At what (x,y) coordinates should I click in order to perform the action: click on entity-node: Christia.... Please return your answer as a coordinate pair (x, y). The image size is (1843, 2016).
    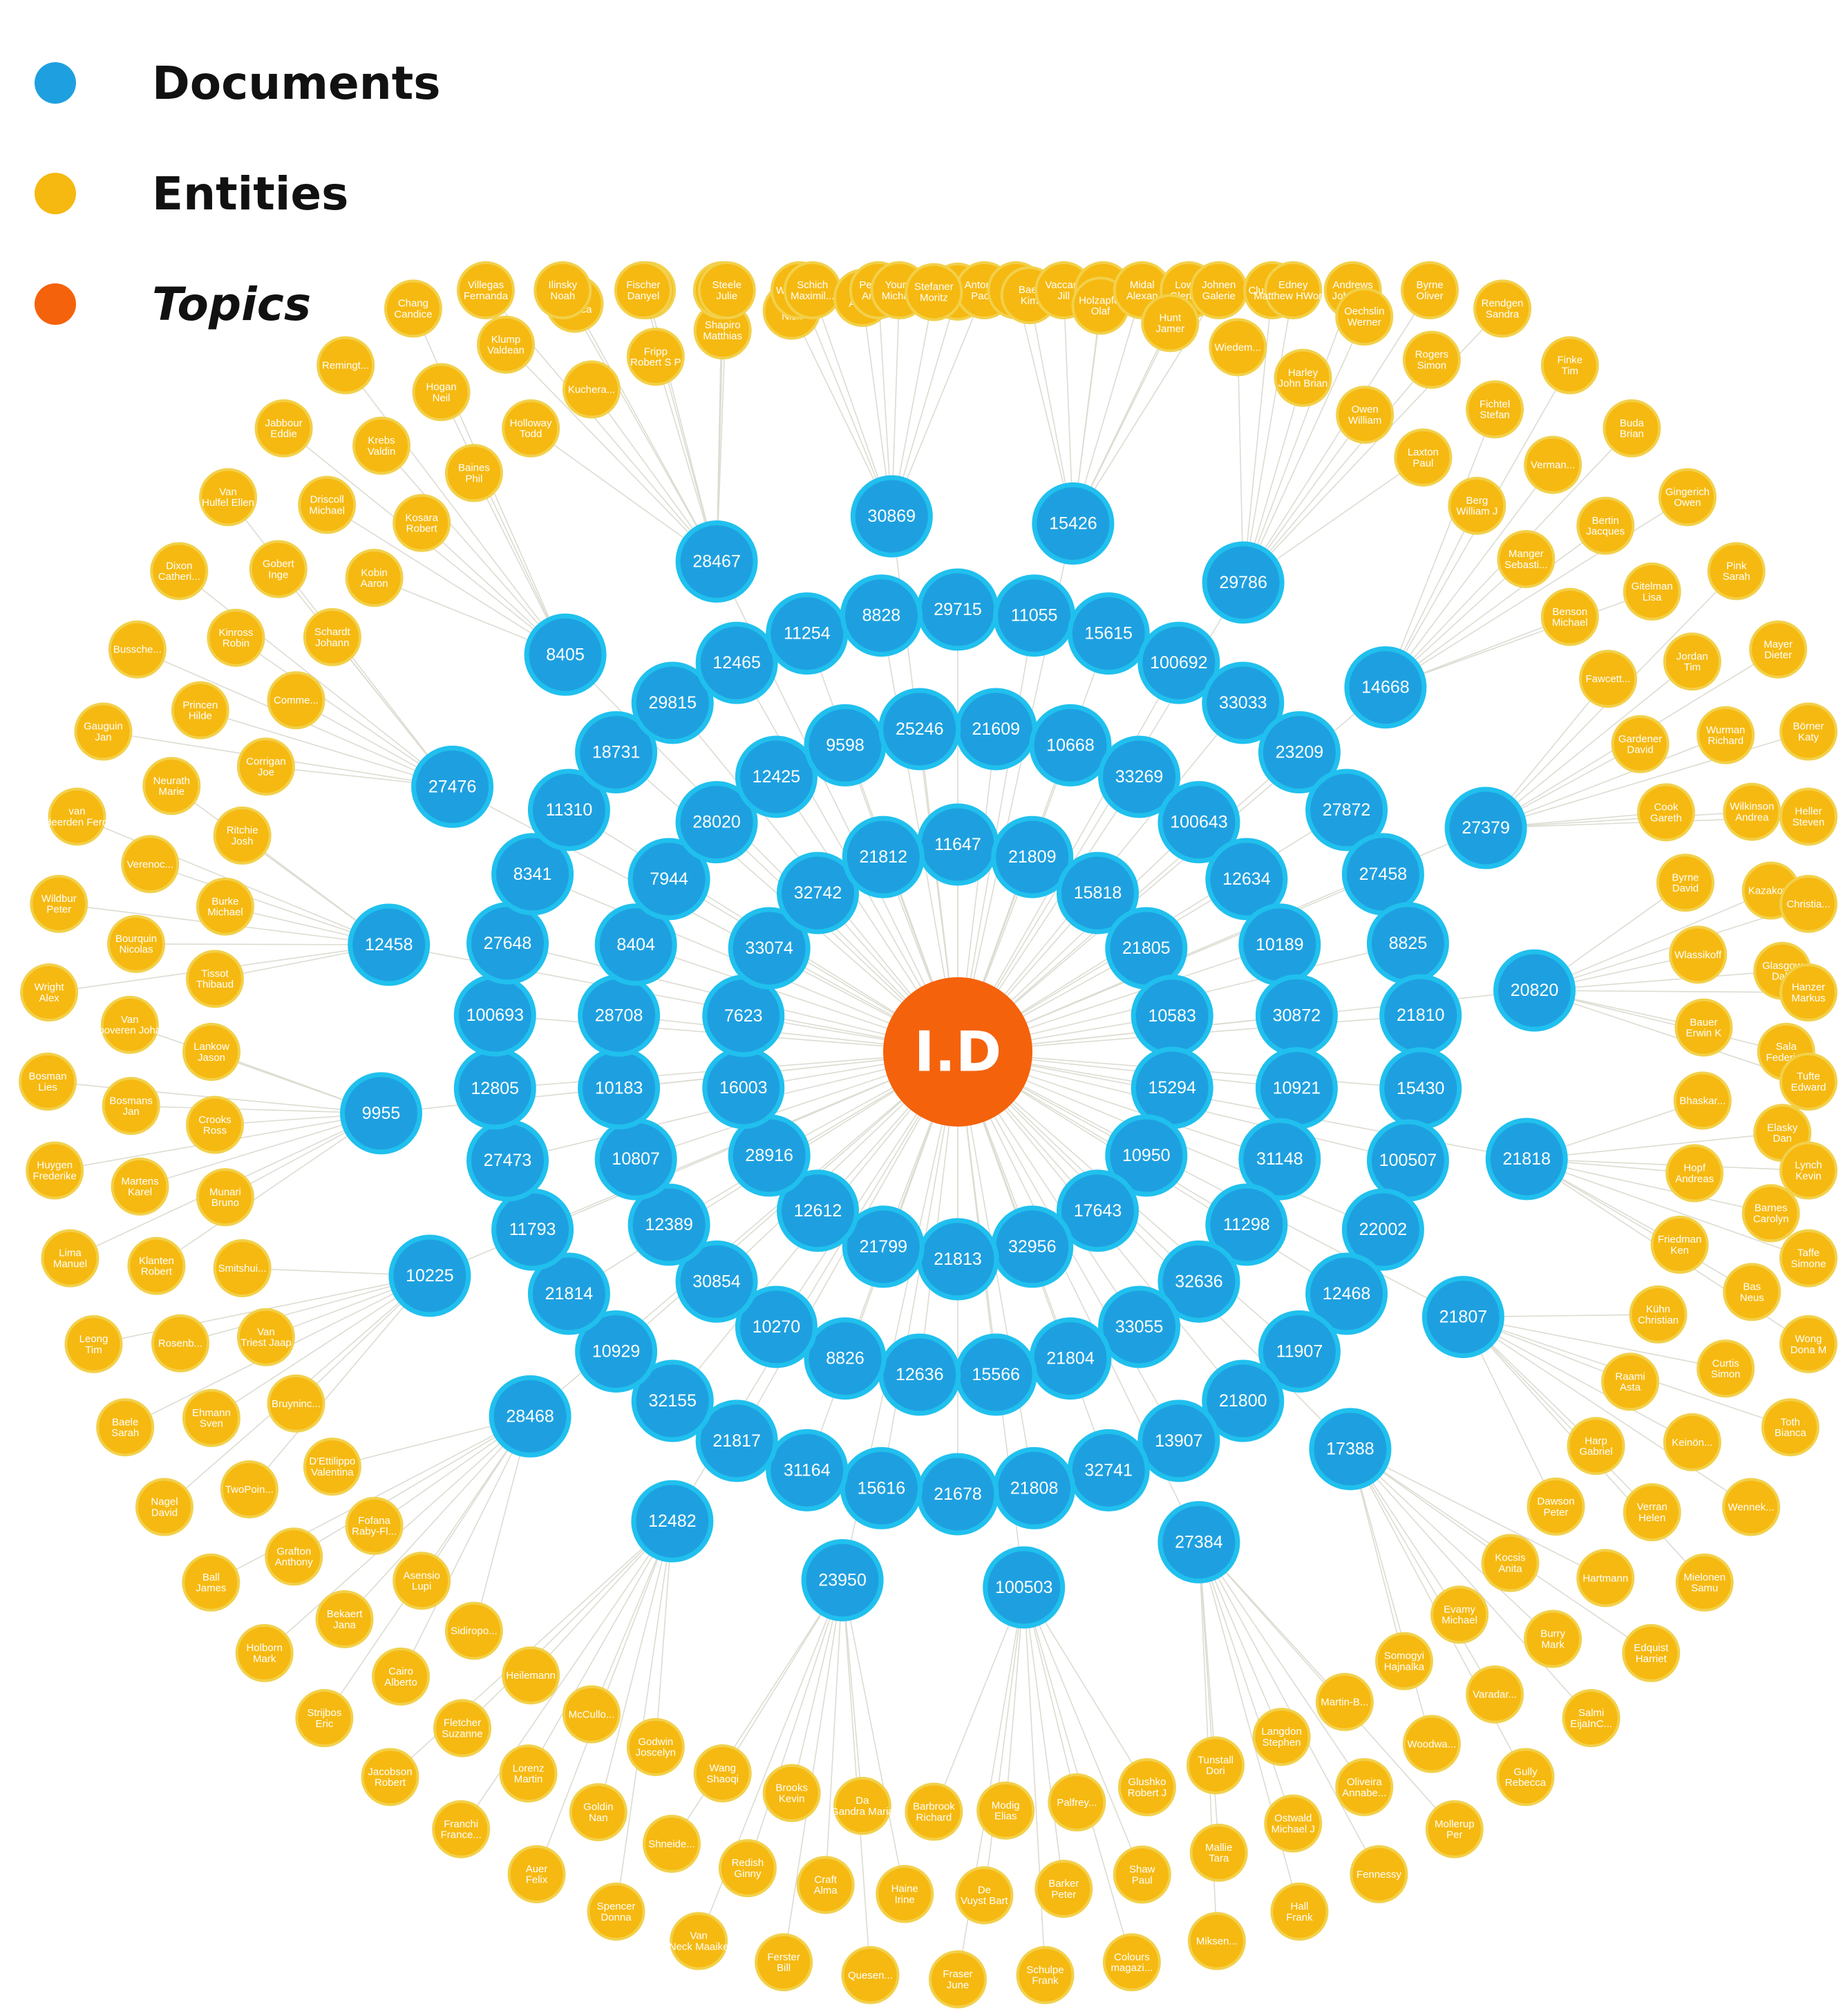
    Looking at the image, I should click on (1808, 904).